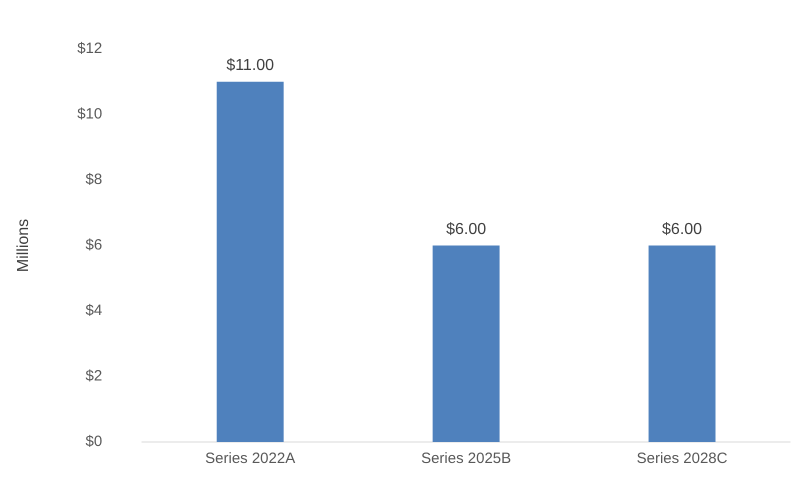 This screenshot has width=802, height=491. Describe the element at coordinates (89, 49) in the screenshot. I see `y-tick-label: $12` at that location.